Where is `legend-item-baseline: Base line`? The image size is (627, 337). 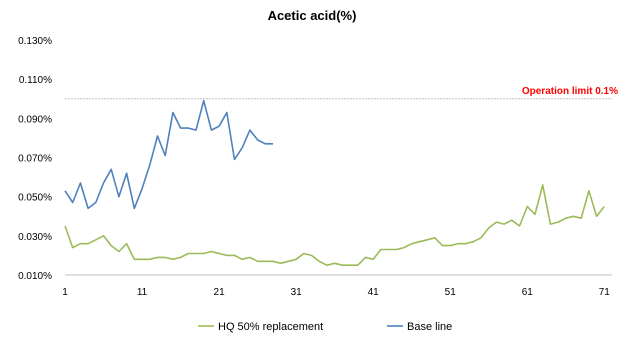
legend-item-baseline: Base line is located at coordinates (419, 327).